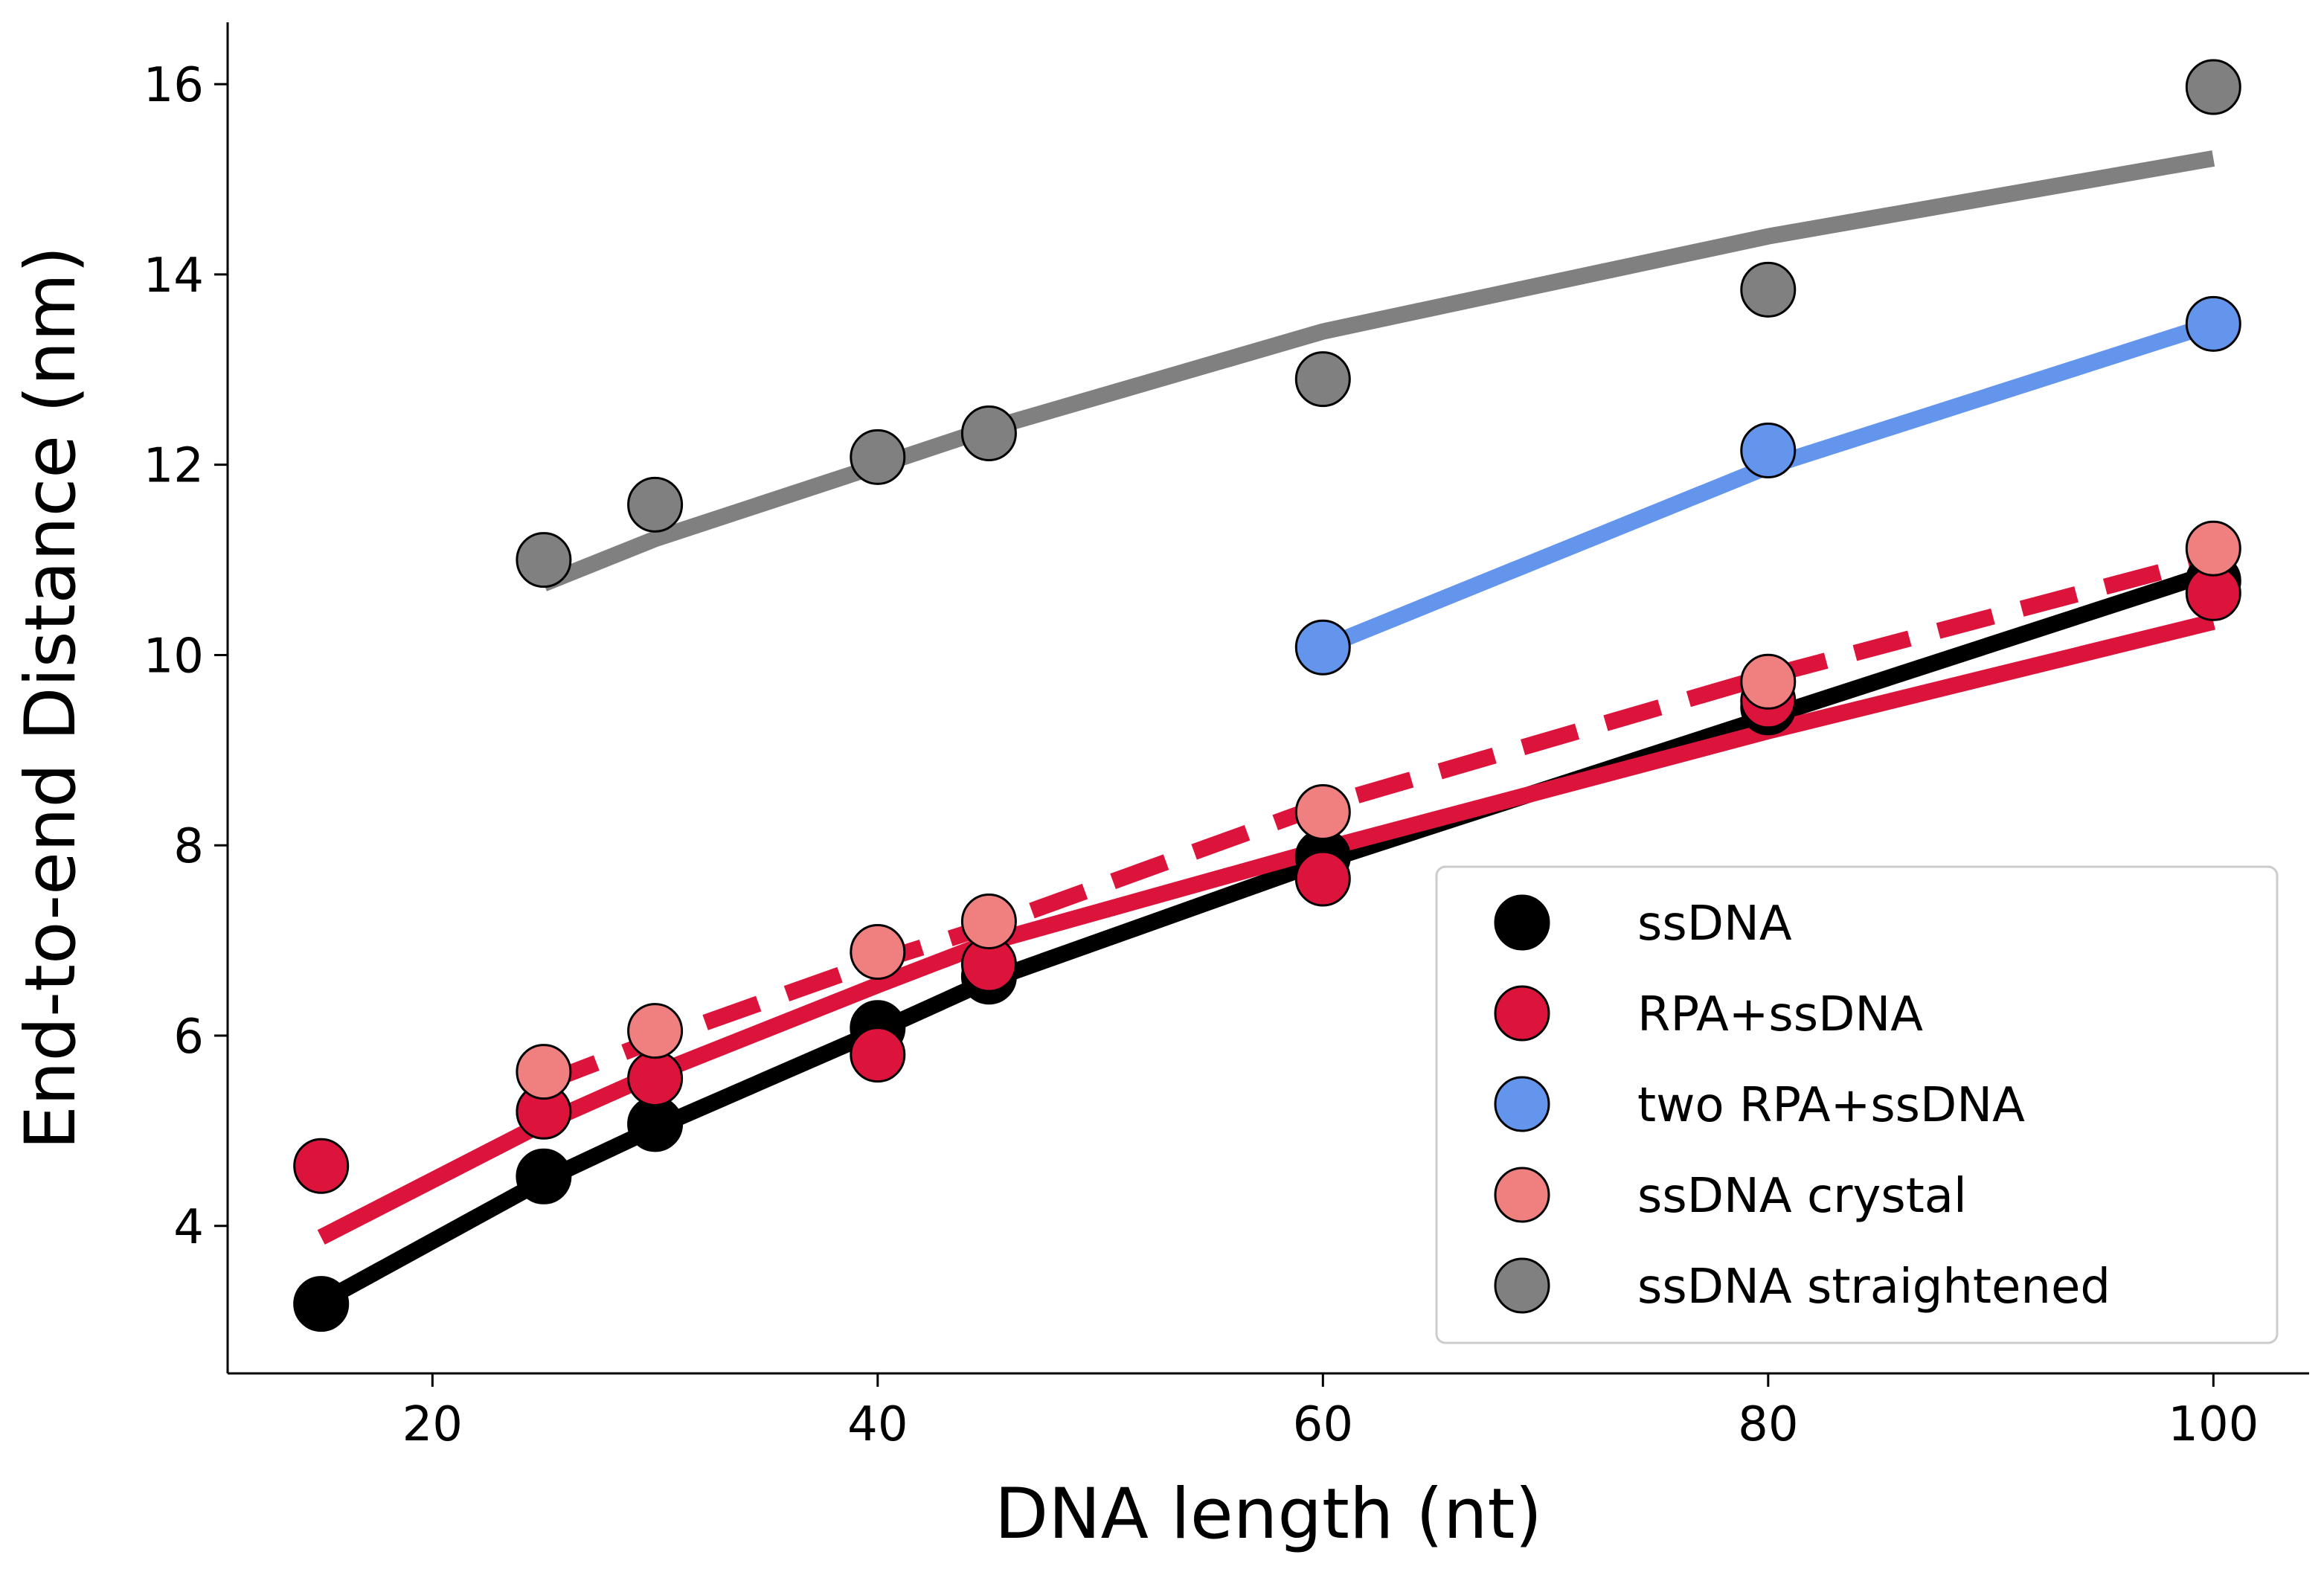 This screenshot has width=2324, height=1575. I want to click on legend-marker-rpa-ssdna, so click(1522, 1013).